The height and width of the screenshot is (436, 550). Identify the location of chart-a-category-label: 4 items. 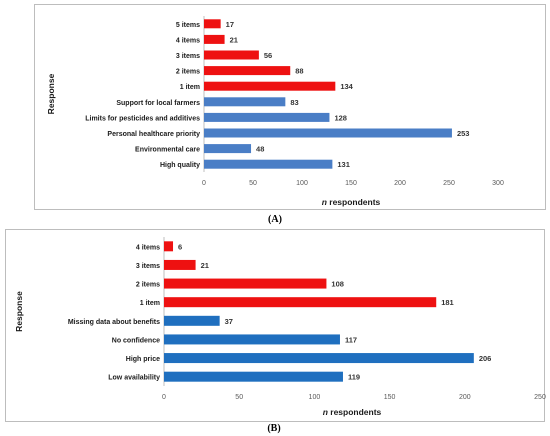
(188, 40).